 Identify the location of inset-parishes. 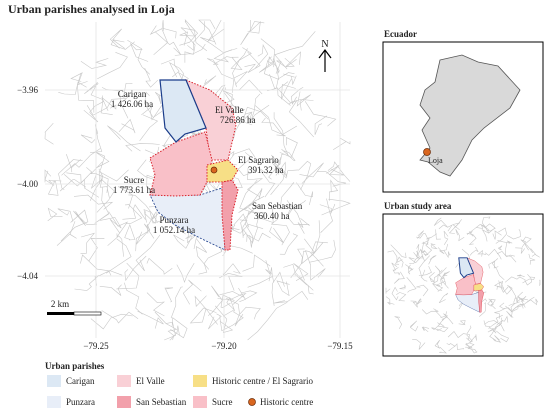
(469, 285).